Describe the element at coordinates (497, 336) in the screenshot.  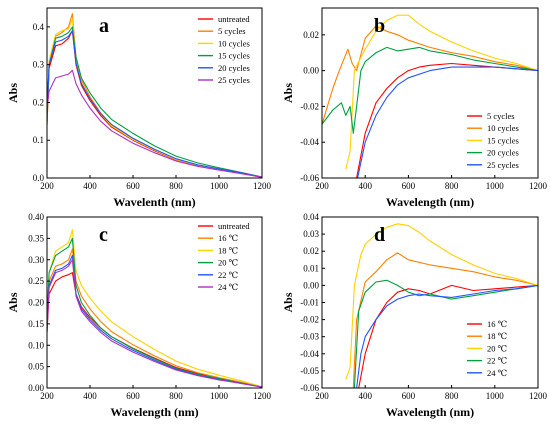
I see `legend-entry: 18 ℃` at that location.